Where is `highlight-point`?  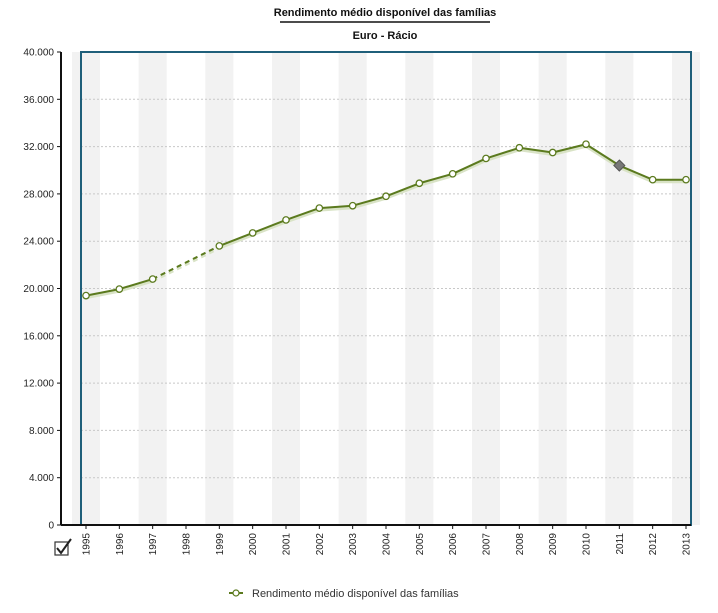 highlight-point is located at coordinates (619, 165).